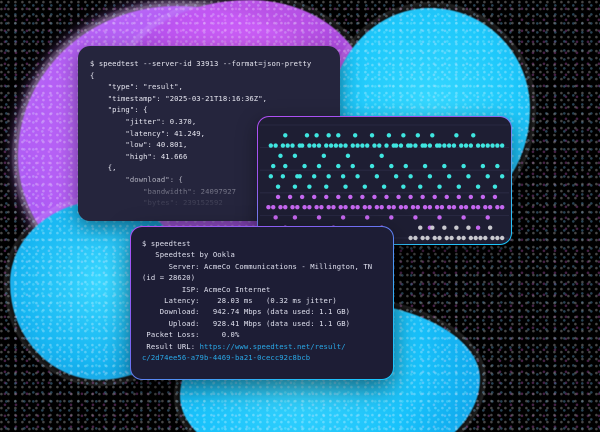 This screenshot has width=600, height=432. I want to click on result-line-packet-loss: Packet Loss: 0.0%, so click(191, 335).